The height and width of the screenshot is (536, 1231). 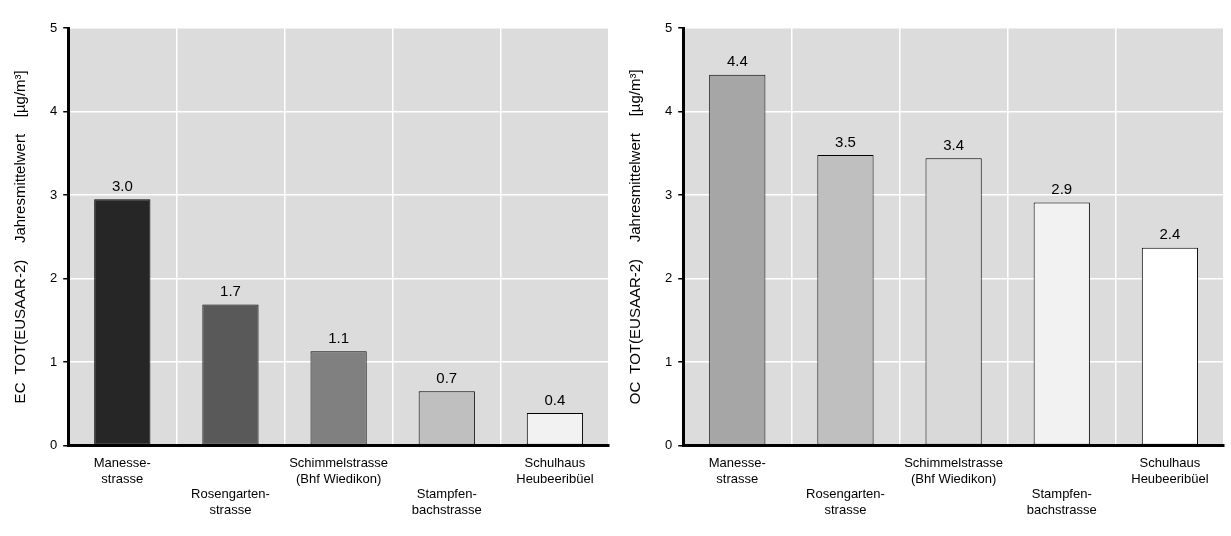 What do you see at coordinates (1062, 189) in the screenshot?
I see `data-label: 2.9` at bounding box center [1062, 189].